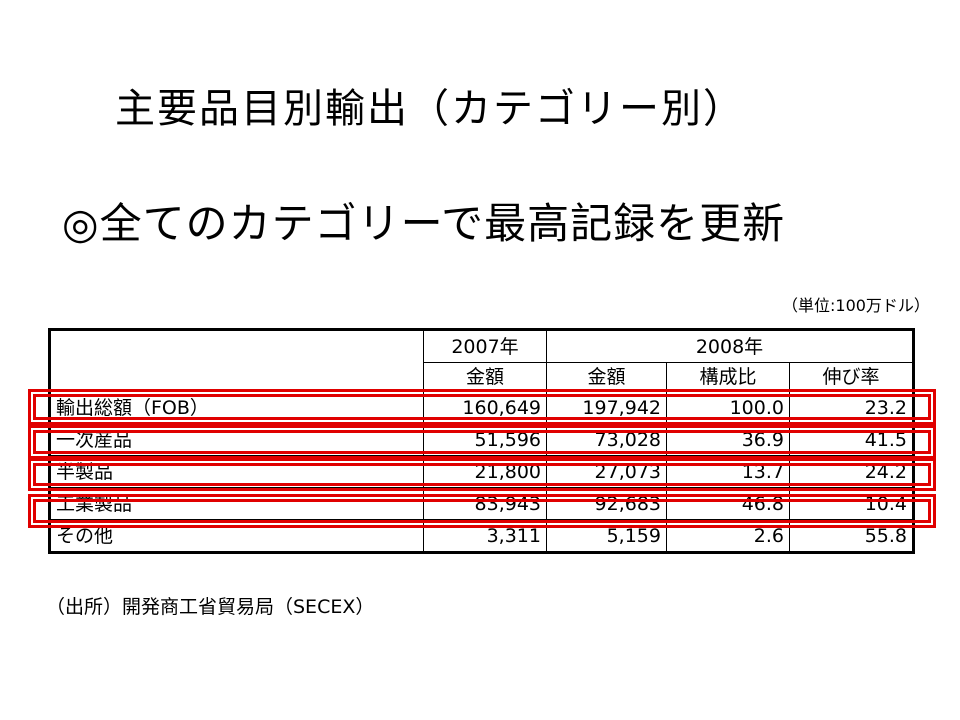  I want to click on amount-2007: 3,311, so click(485, 536).